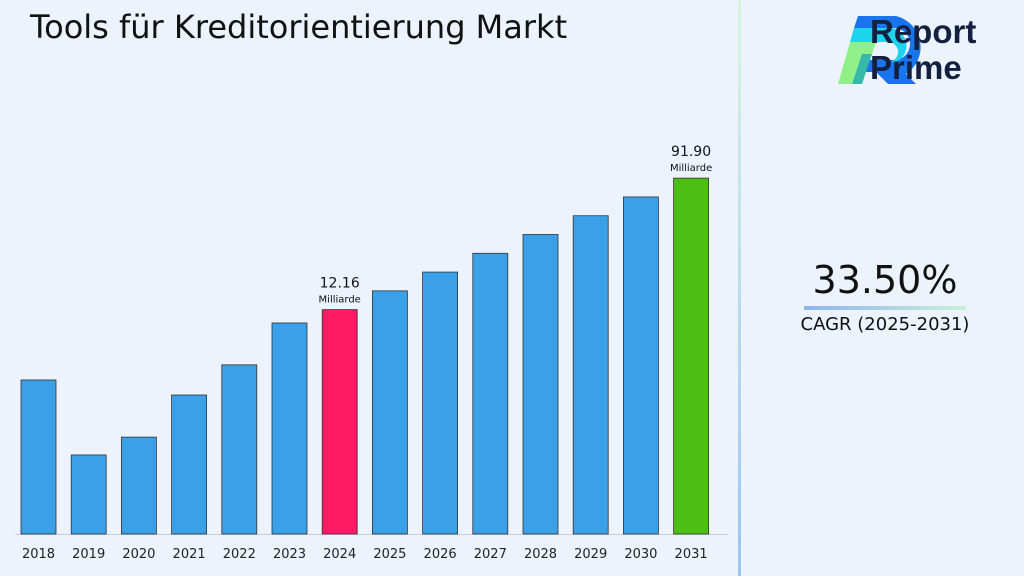  What do you see at coordinates (289, 554) in the screenshot?
I see `x-tick-label: 2023` at bounding box center [289, 554].